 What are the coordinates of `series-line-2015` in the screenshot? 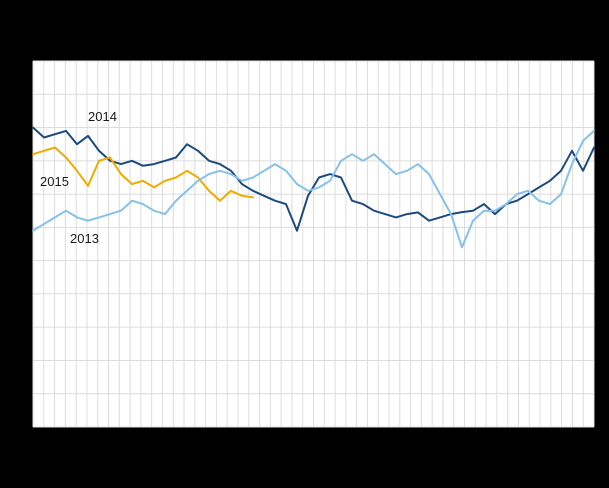 It's located at (143, 174).